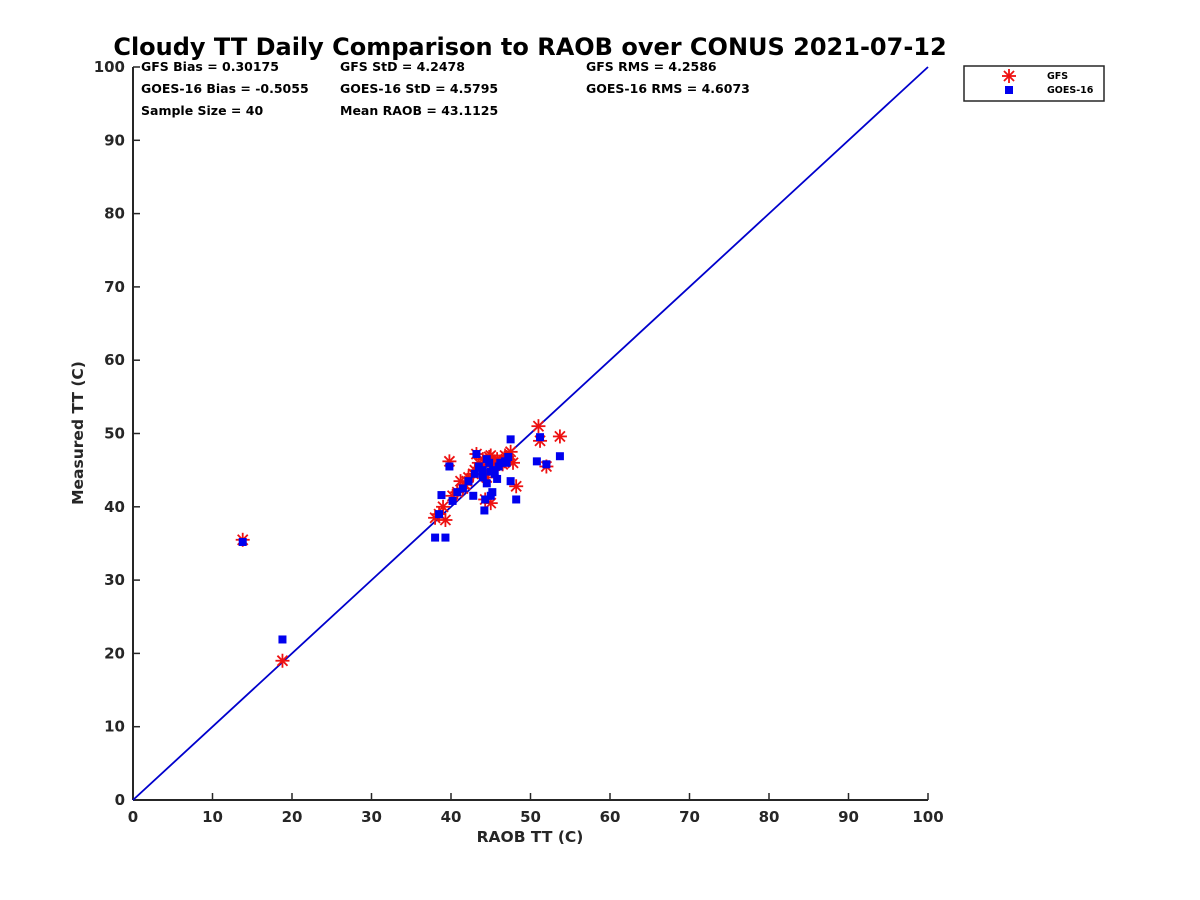  I want to click on y-tick-label: 30, so click(114, 580).